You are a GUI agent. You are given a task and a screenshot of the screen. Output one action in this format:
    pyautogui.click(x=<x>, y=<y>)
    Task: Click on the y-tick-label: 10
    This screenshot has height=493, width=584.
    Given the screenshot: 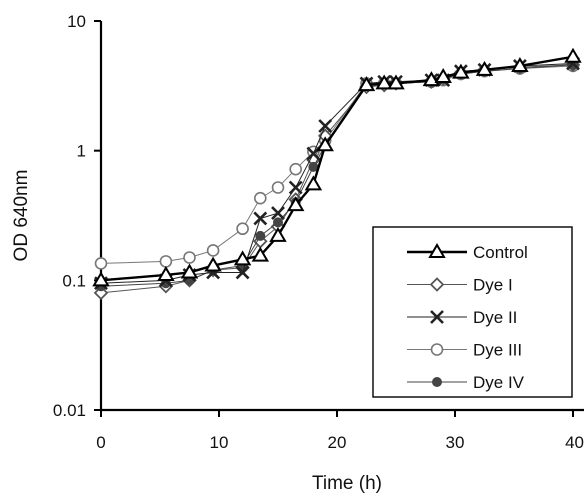 What is the action you would take?
    pyautogui.click(x=76, y=21)
    